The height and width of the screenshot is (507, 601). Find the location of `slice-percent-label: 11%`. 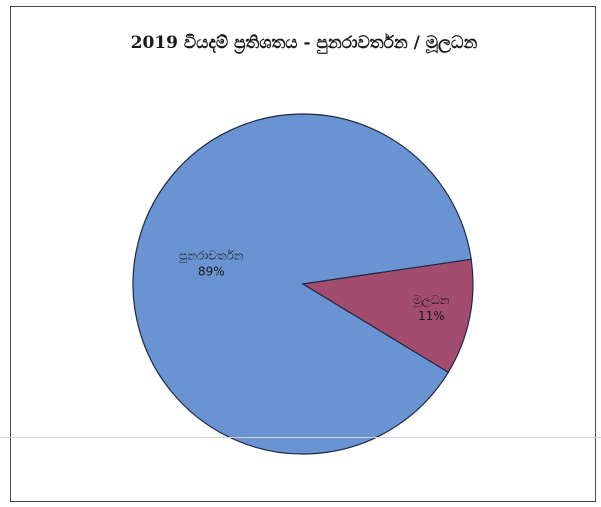

slice-percent-label: 11% is located at coordinates (431, 316).